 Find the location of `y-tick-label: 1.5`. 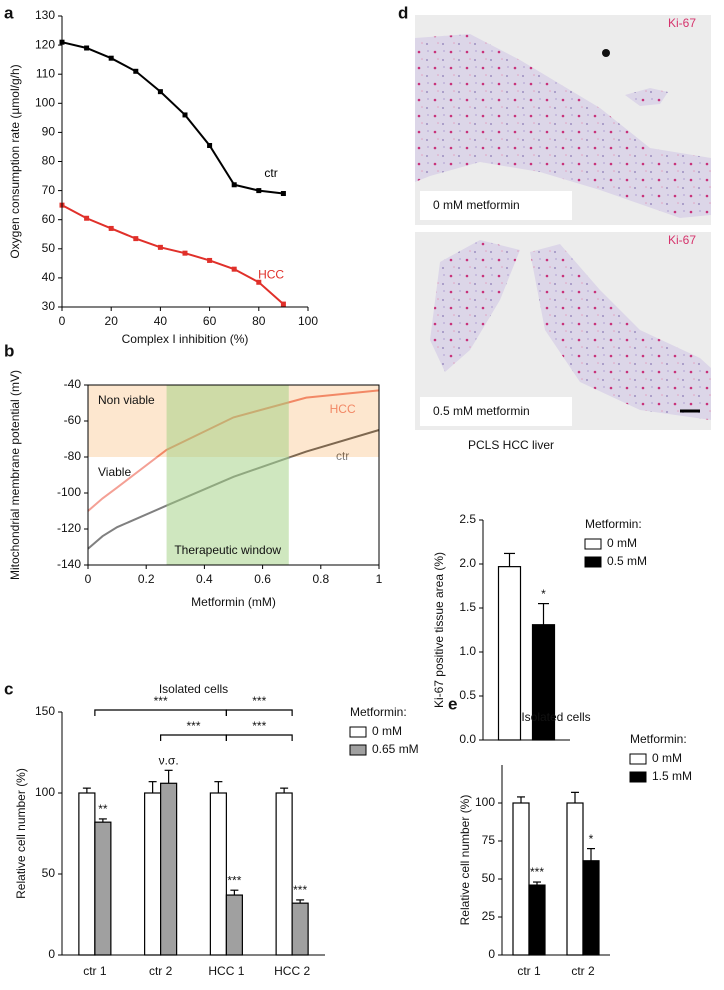

y-tick-label: 1.5 is located at coordinates (467, 607).